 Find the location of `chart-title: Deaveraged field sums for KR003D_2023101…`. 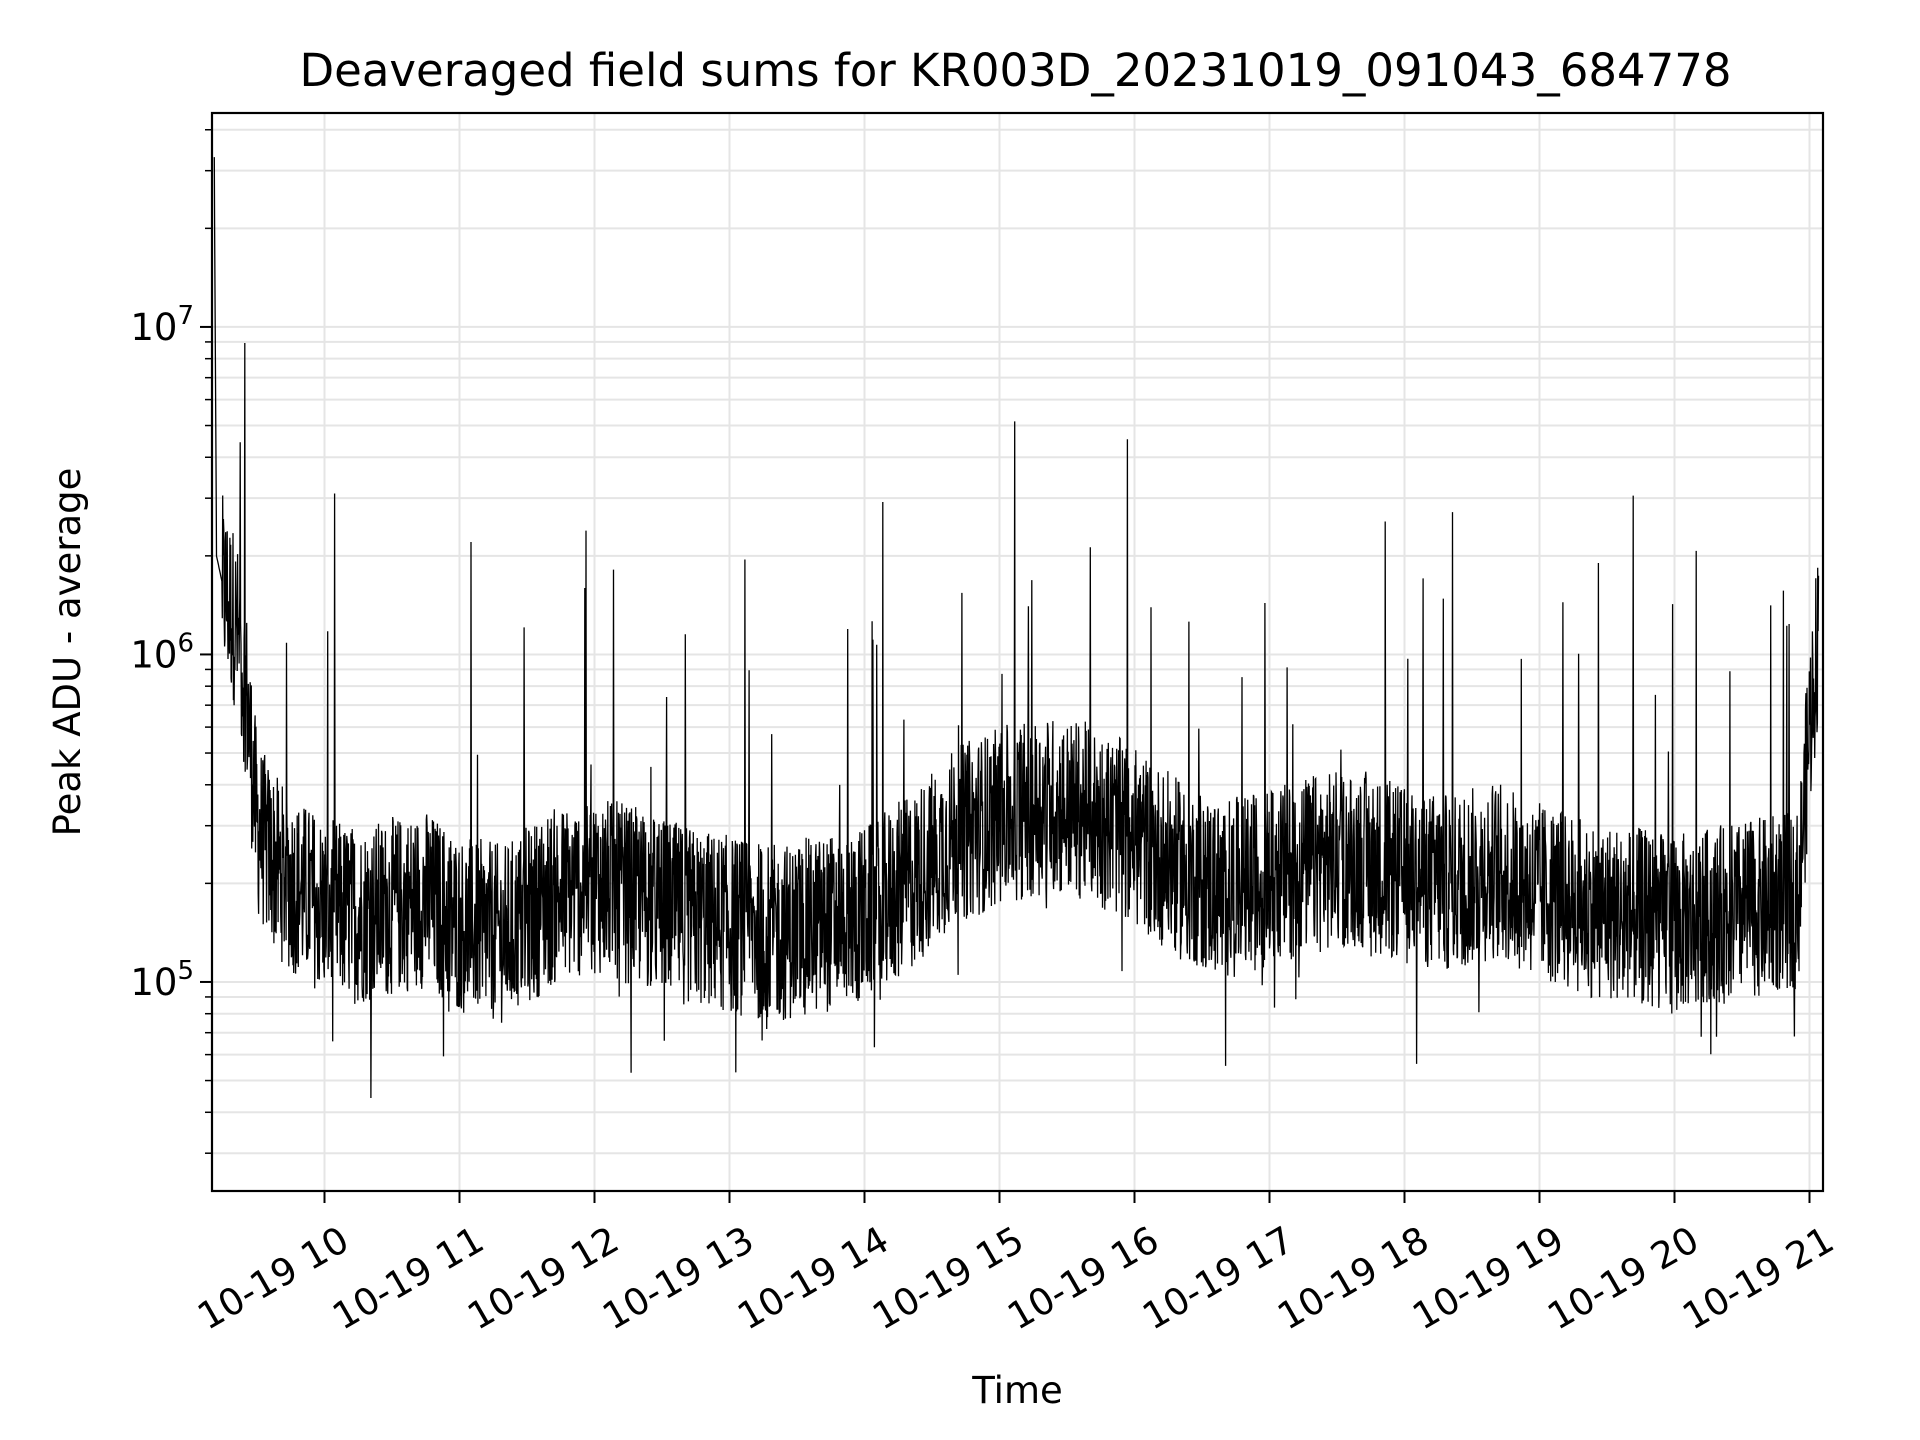

chart-title: Deaveraged field sums for KR003D_2023101… is located at coordinates (1016, 70).